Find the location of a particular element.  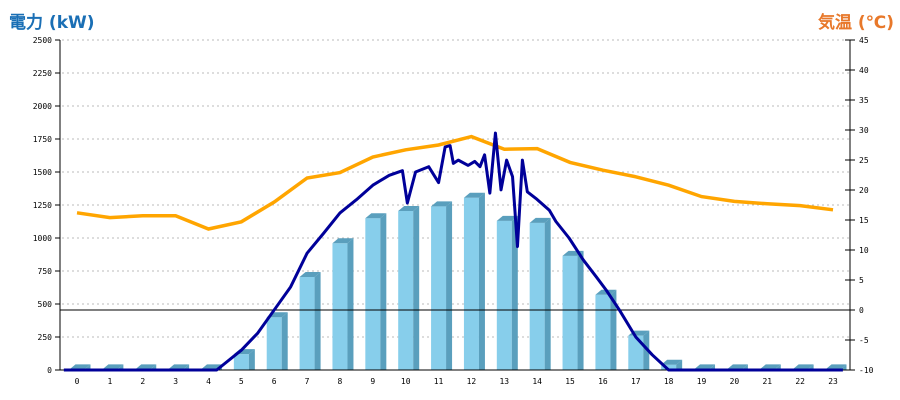

right-tick-label: 40 is located at coordinates (864, 70).